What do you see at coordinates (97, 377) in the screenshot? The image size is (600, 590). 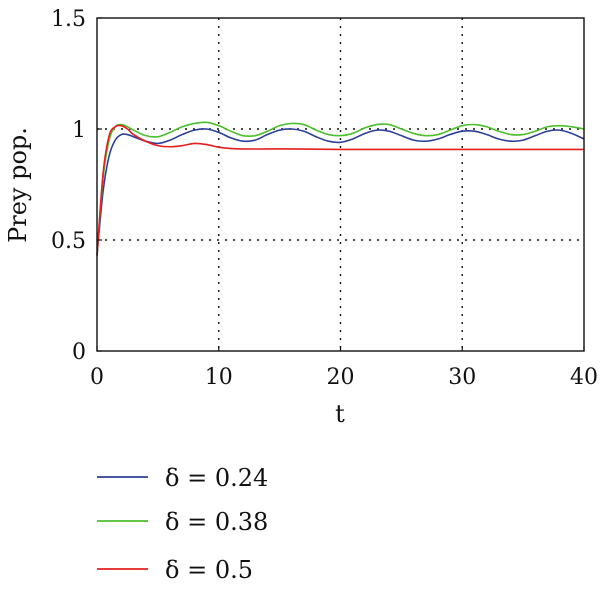 I see `x-tick-label: 0` at bounding box center [97, 377].